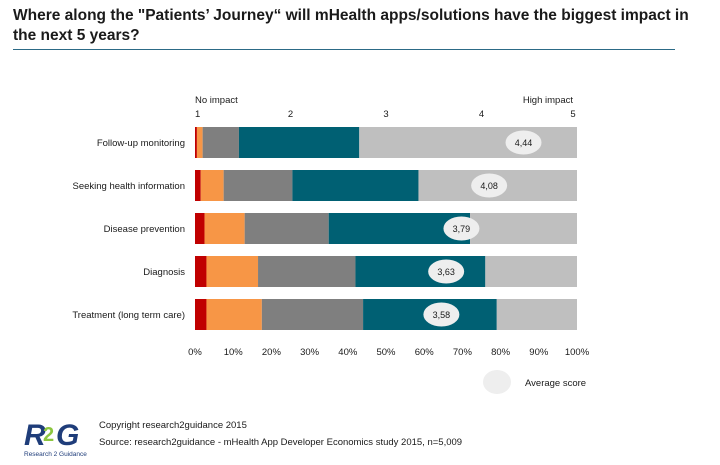 This screenshot has height=465, width=720. I want to click on average-score-label: 3,79, so click(462, 229).